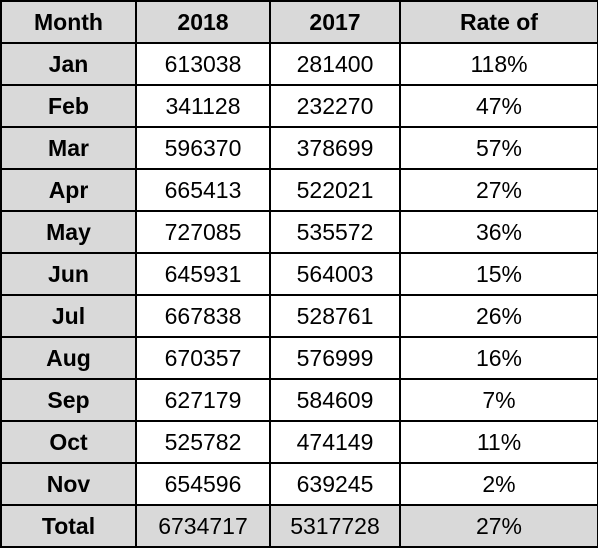  Describe the element at coordinates (498, 148) in the screenshot. I see `rate-cell: 57%` at that location.